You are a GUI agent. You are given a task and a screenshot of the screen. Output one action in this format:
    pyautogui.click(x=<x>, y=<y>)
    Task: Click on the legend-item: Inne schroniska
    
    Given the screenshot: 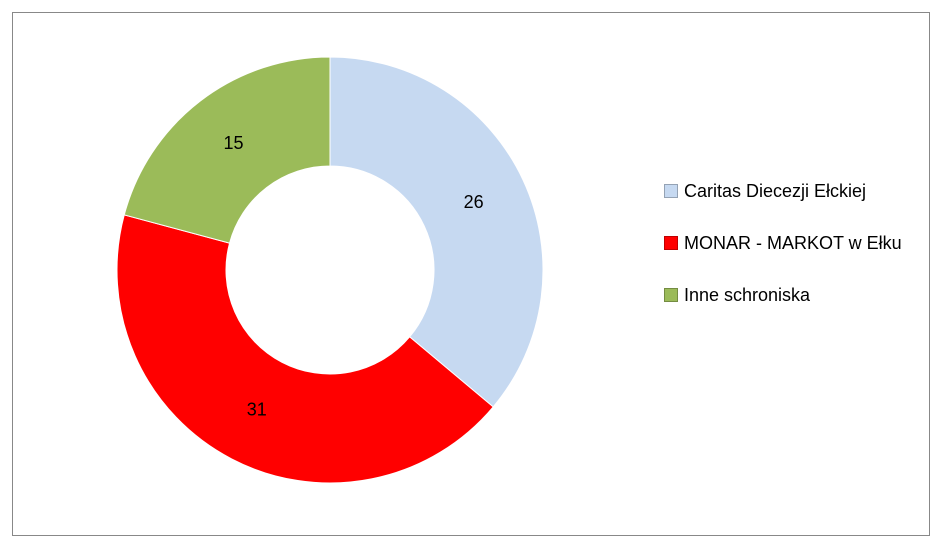 What is the action you would take?
    pyautogui.click(x=794, y=295)
    